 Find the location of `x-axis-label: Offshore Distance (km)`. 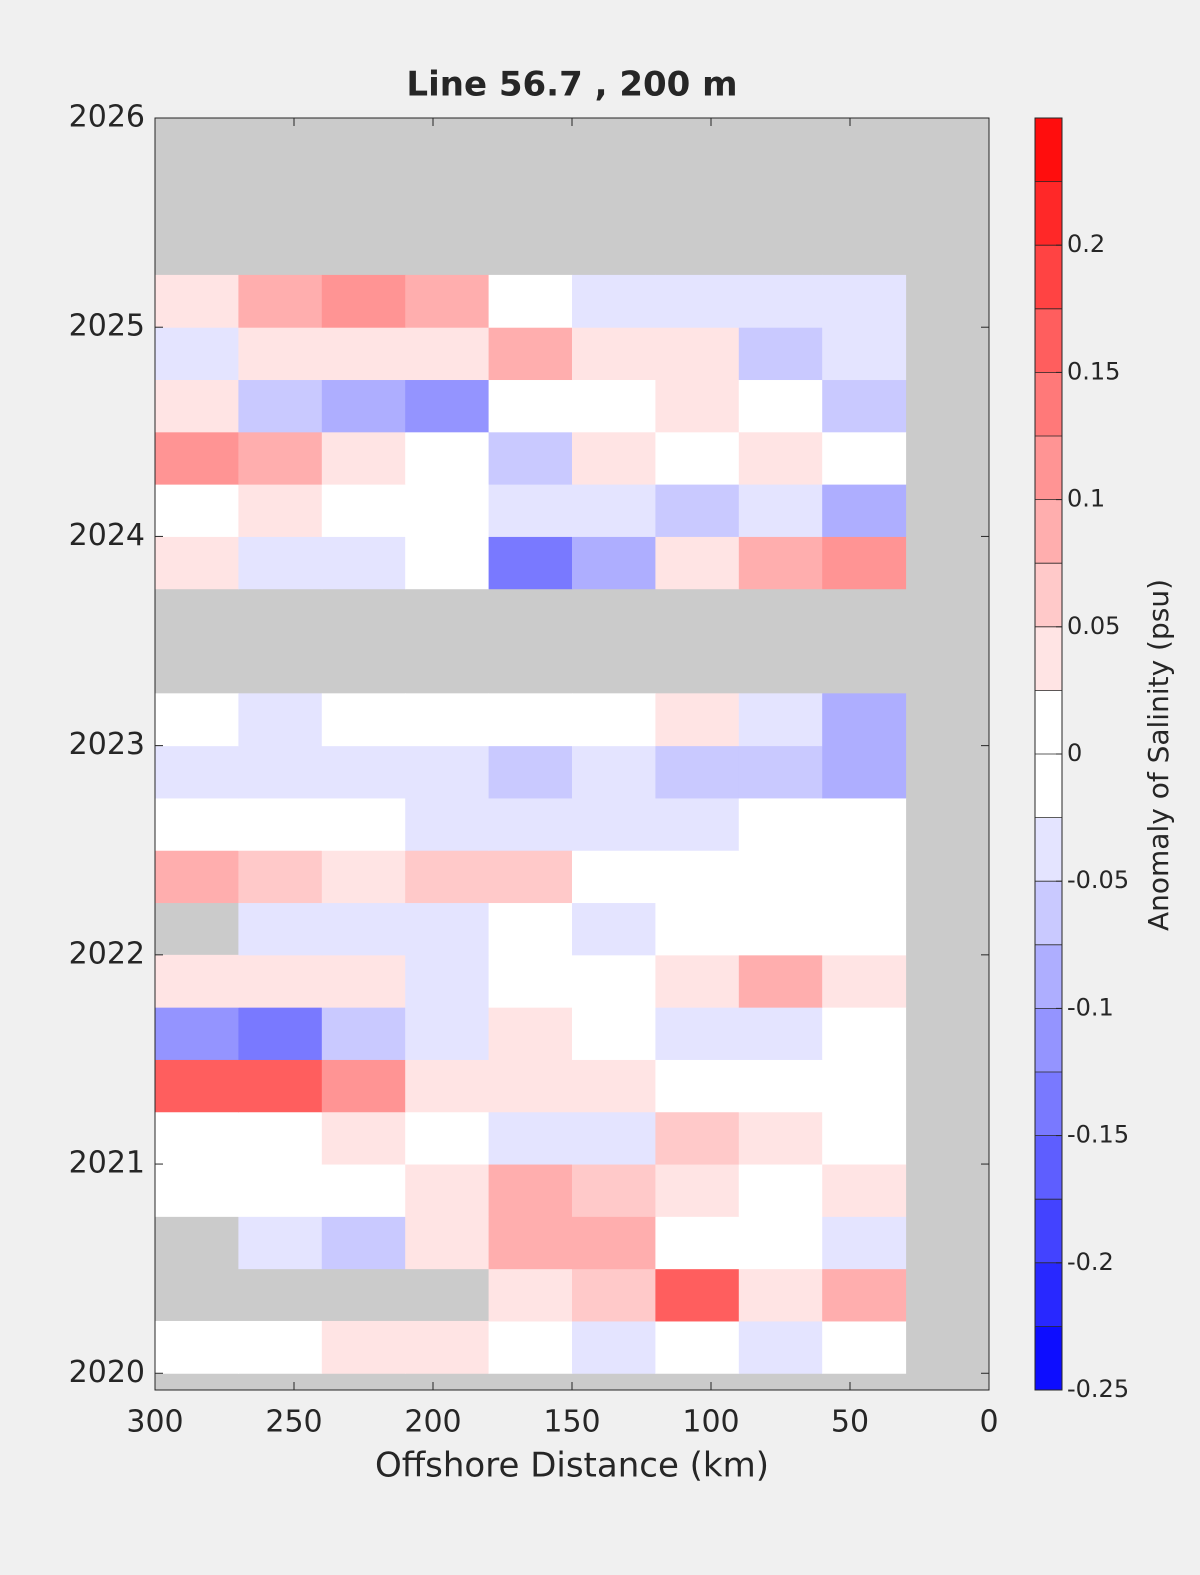

x-axis-label: Offshore Distance (km) is located at coordinates (572, 1466).